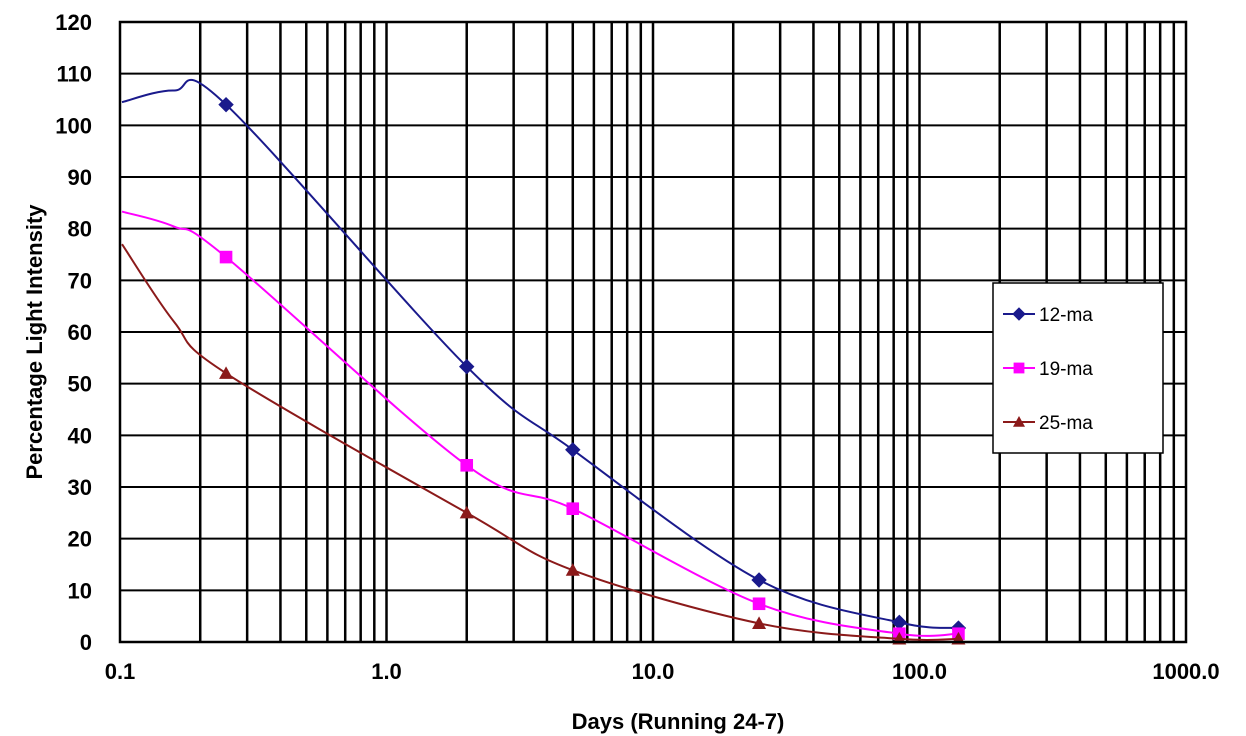  Describe the element at coordinates (80, 177) in the screenshot. I see `y-tick-label: 90` at that location.